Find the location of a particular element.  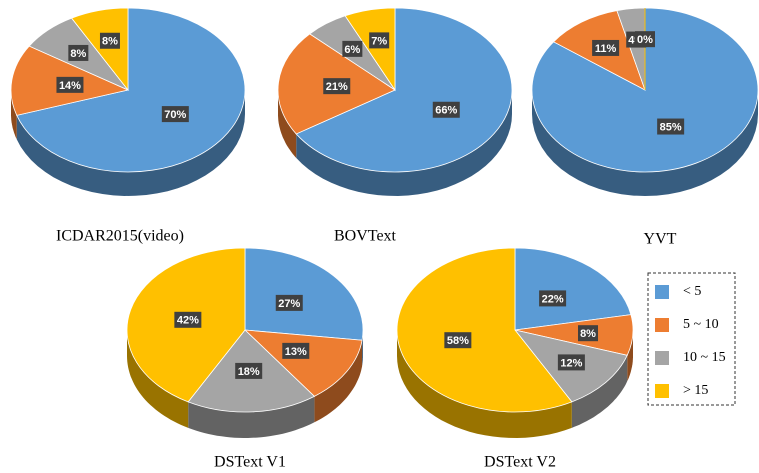

data-label: 42% is located at coordinates (188, 321).